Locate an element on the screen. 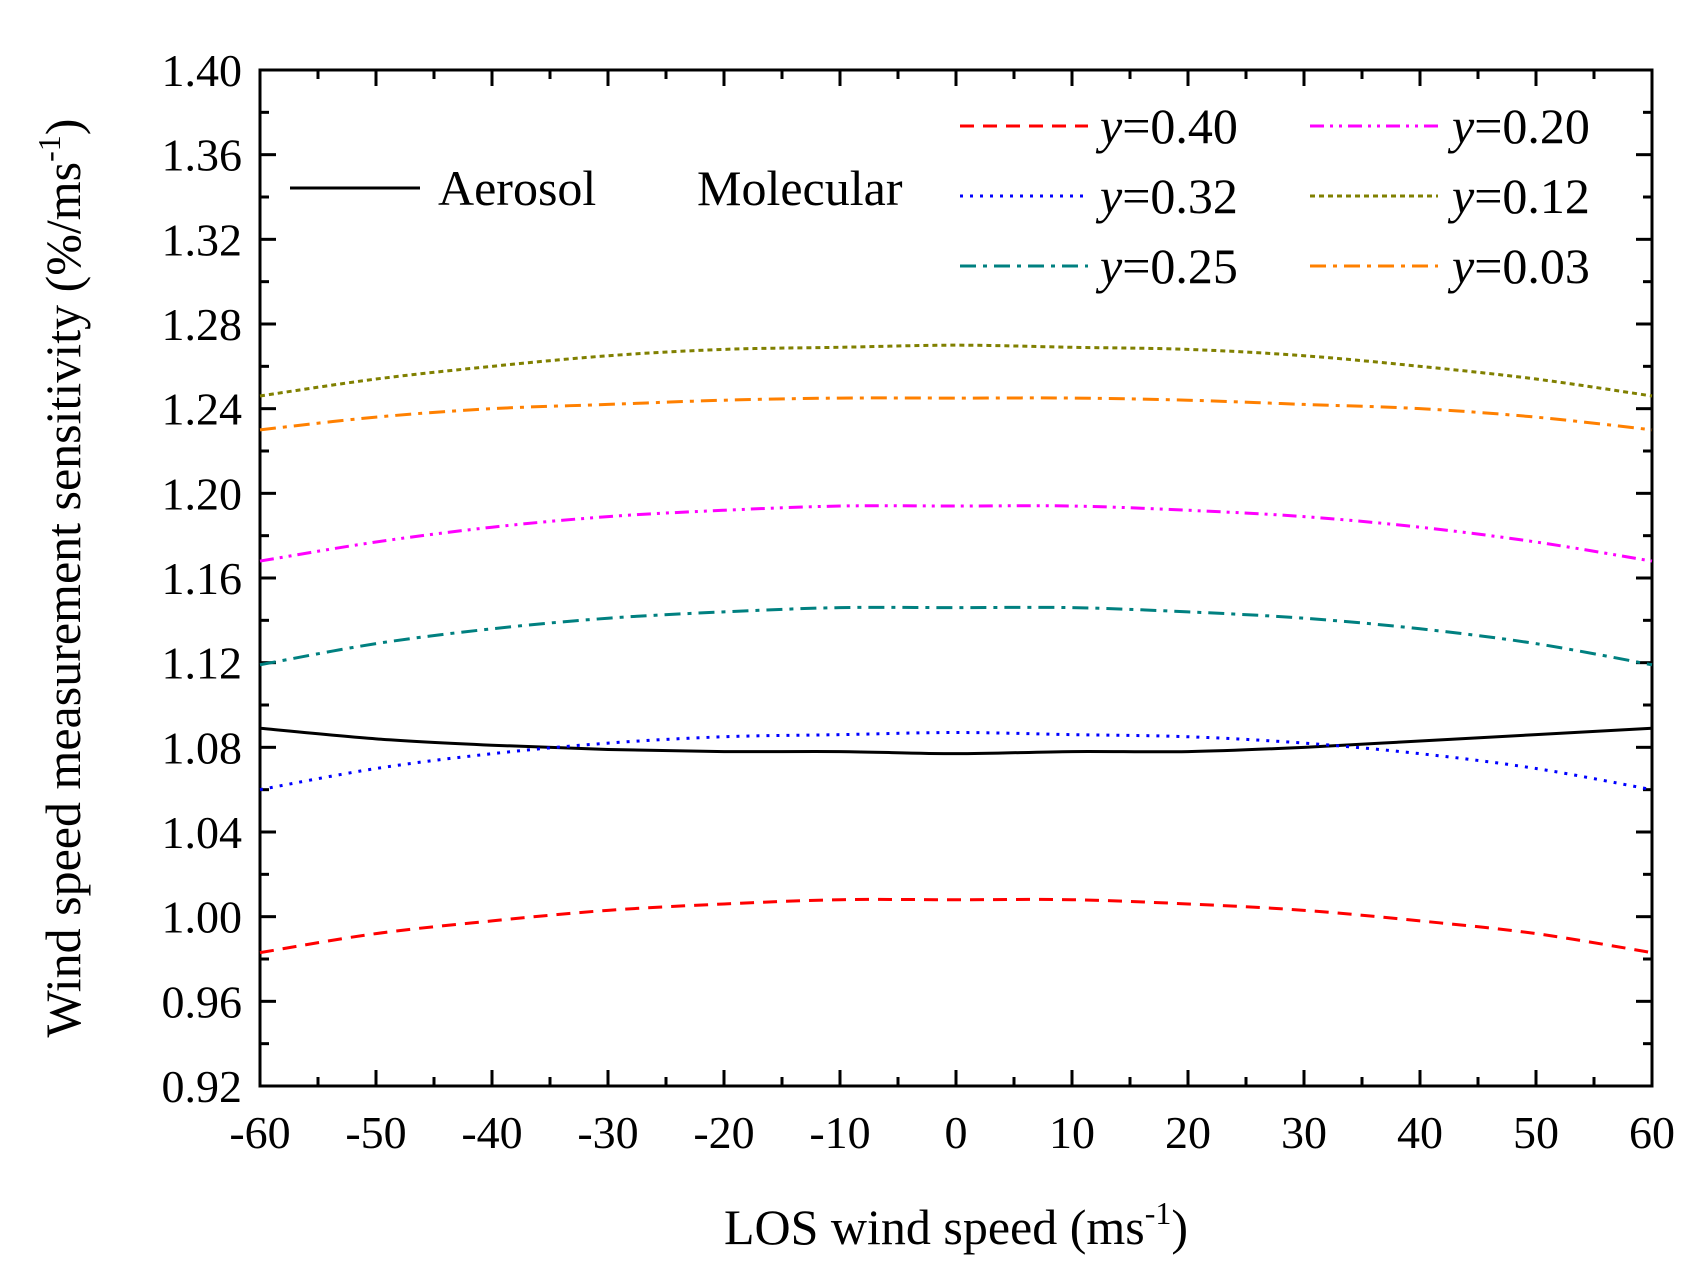 The image size is (1694, 1279). y-tick-label: 1.04 is located at coordinates (202, 832).